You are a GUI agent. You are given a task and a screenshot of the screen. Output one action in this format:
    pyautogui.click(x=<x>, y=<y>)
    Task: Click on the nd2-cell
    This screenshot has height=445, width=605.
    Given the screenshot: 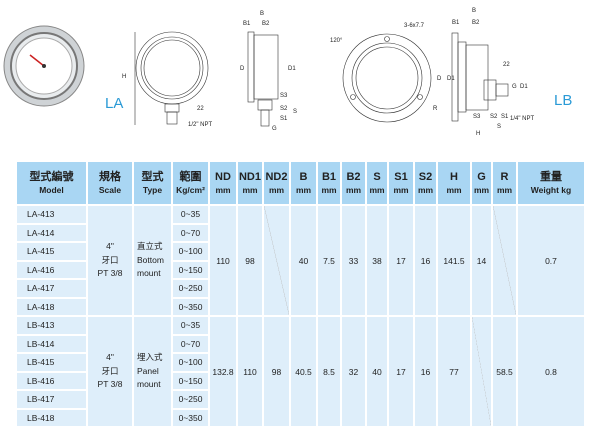 What is the action you would take?
    pyautogui.click(x=276, y=260)
    